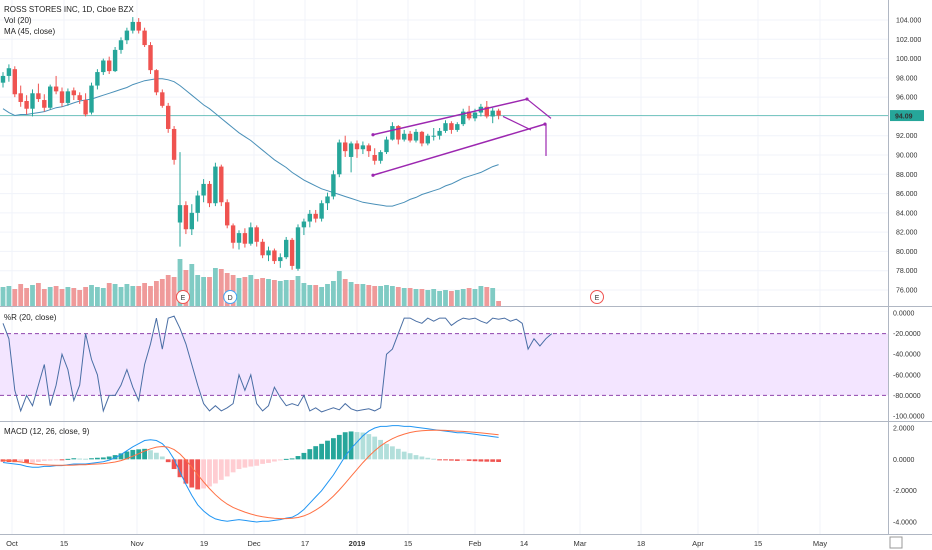 The image size is (932, 550). What do you see at coordinates (524, 543) in the screenshot?
I see `time-axis-tick: 14` at bounding box center [524, 543].